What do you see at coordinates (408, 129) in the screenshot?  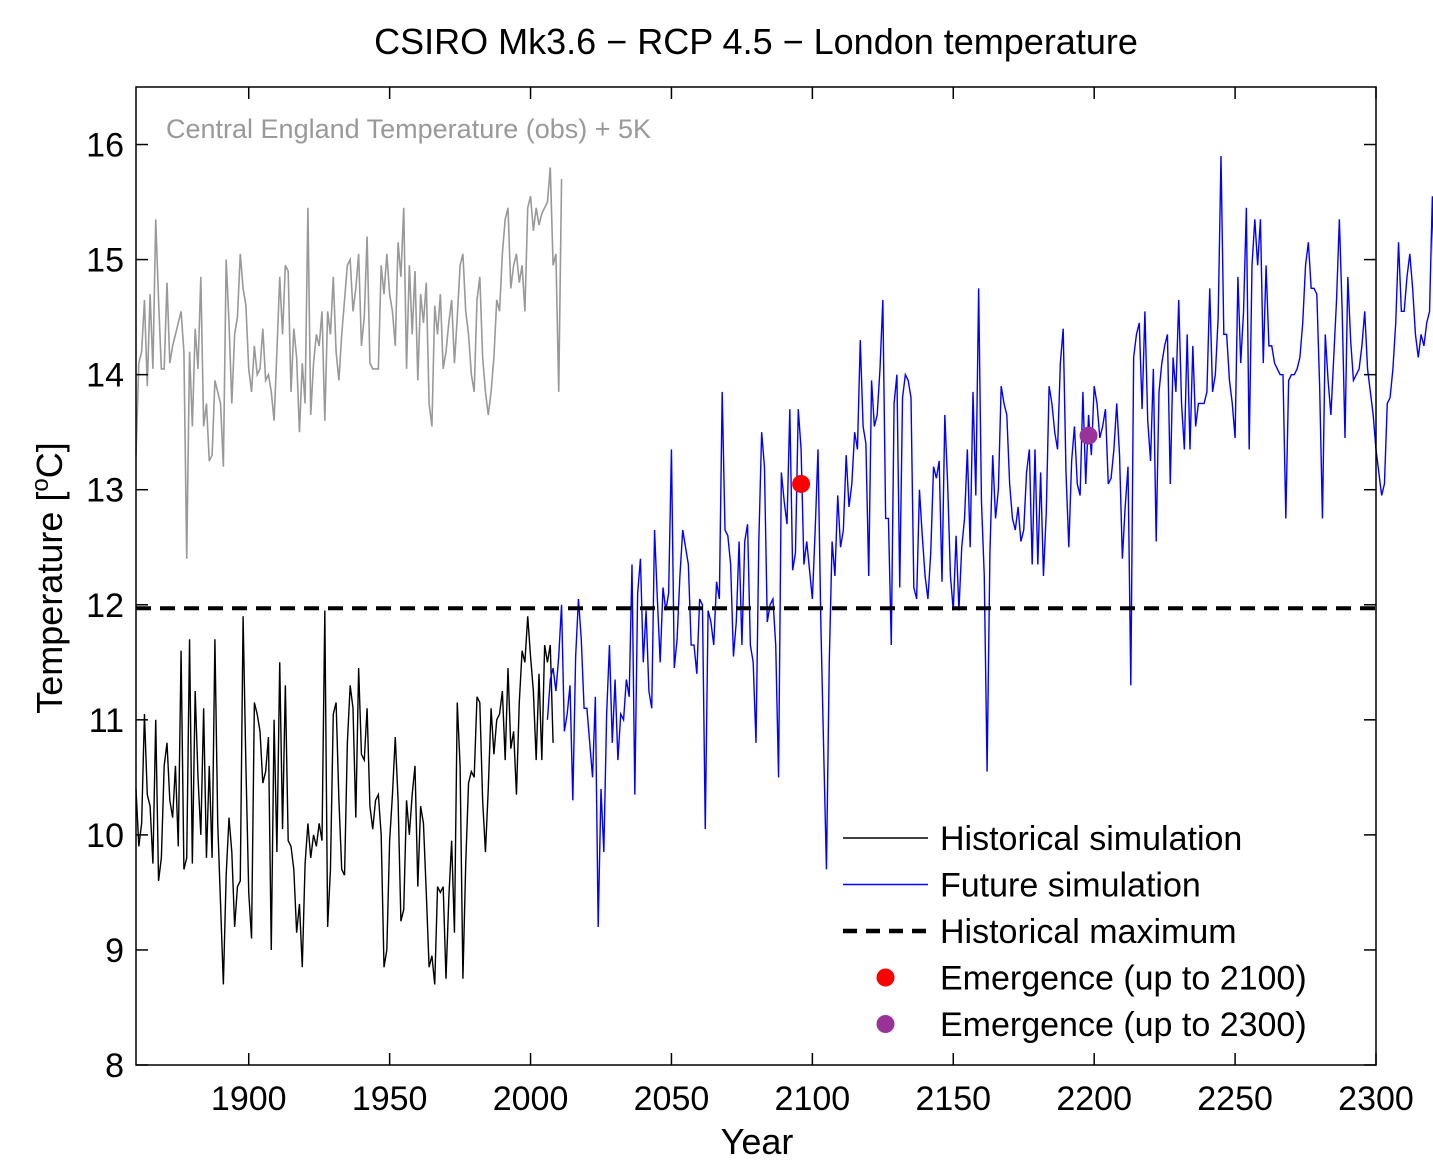 I see `obs-annotation: Central England Temperature (obs) + 5K` at bounding box center [408, 129].